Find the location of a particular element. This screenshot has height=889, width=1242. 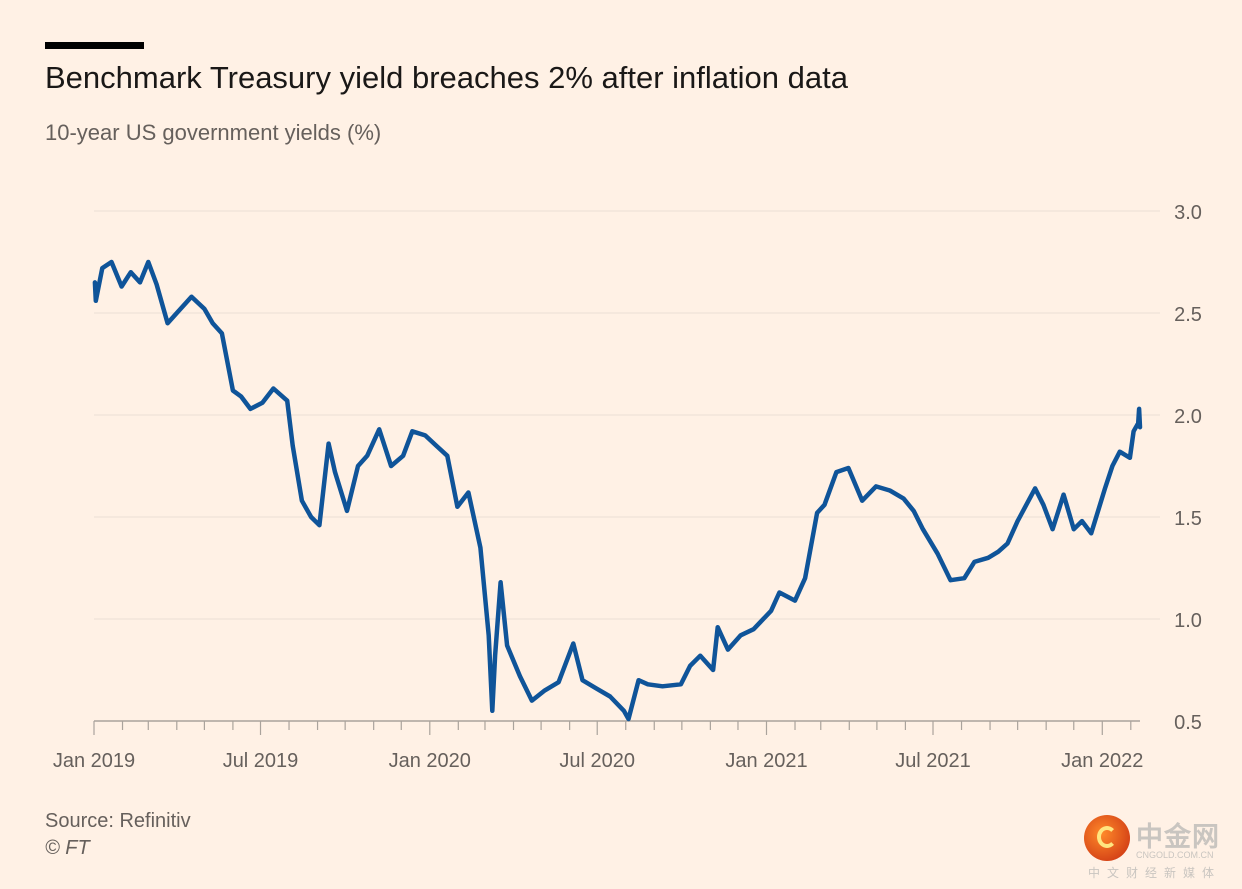

x-tick-label: Jan 2019 is located at coordinates (94, 761).